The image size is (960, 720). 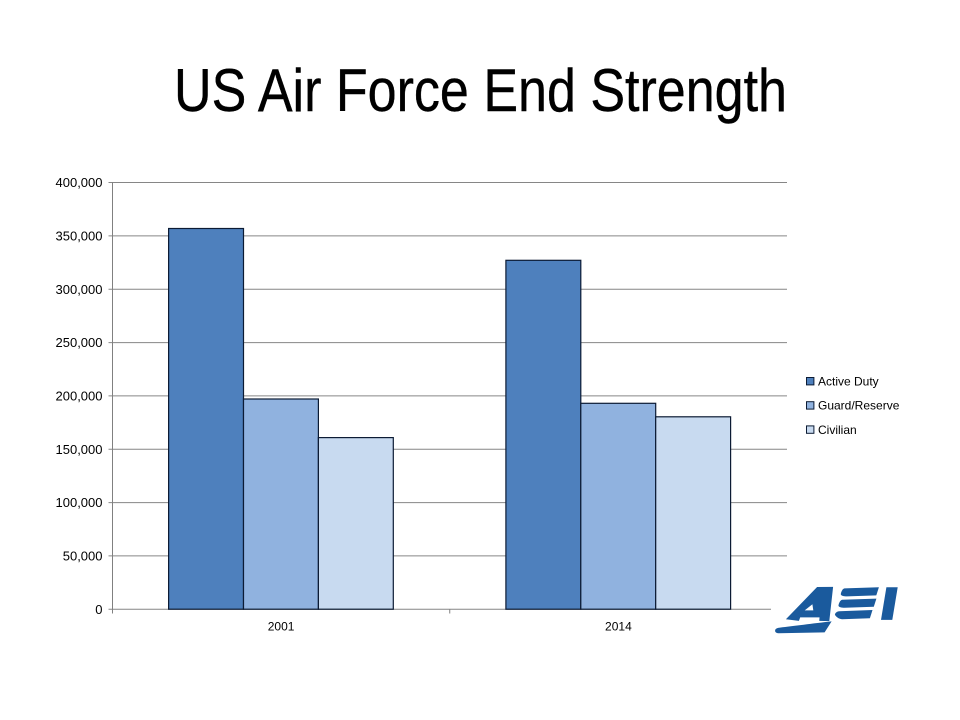 I want to click on svg-text: 150,000, so click(x=79, y=449).